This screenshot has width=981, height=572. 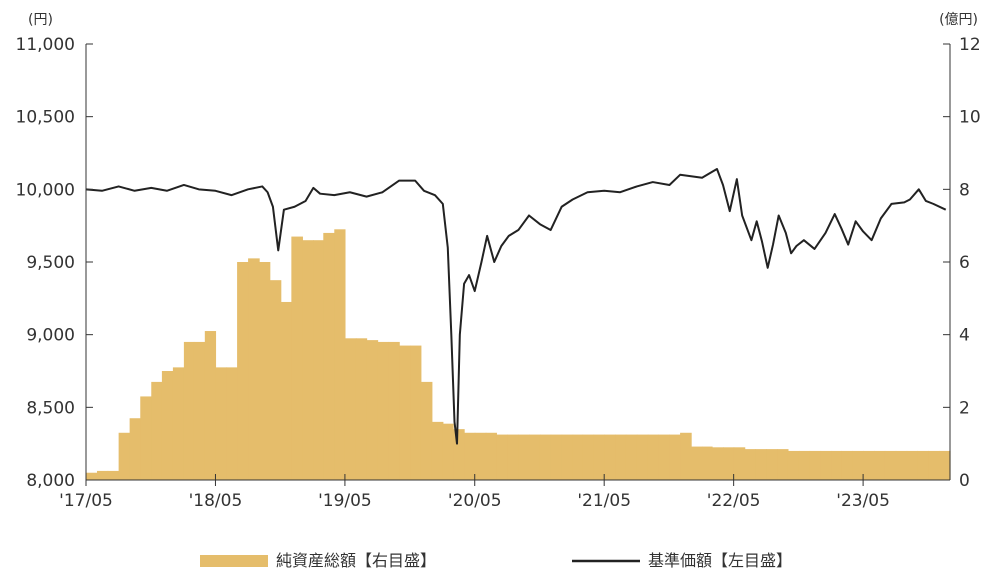 I want to click on right-tick-label: 6, so click(x=964, y=263).